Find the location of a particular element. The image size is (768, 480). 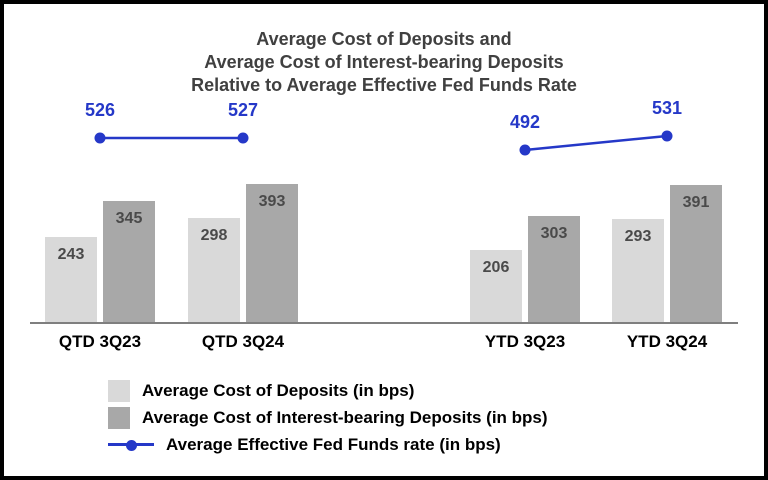

bar-interest-bearing: 393 is located at coordinates (272, 253).